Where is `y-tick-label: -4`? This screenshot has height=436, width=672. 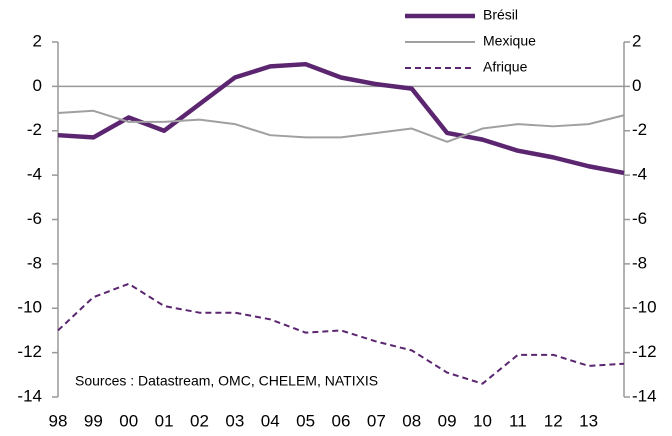
y-tick-label: -4 is located at coordinates (34, 174).